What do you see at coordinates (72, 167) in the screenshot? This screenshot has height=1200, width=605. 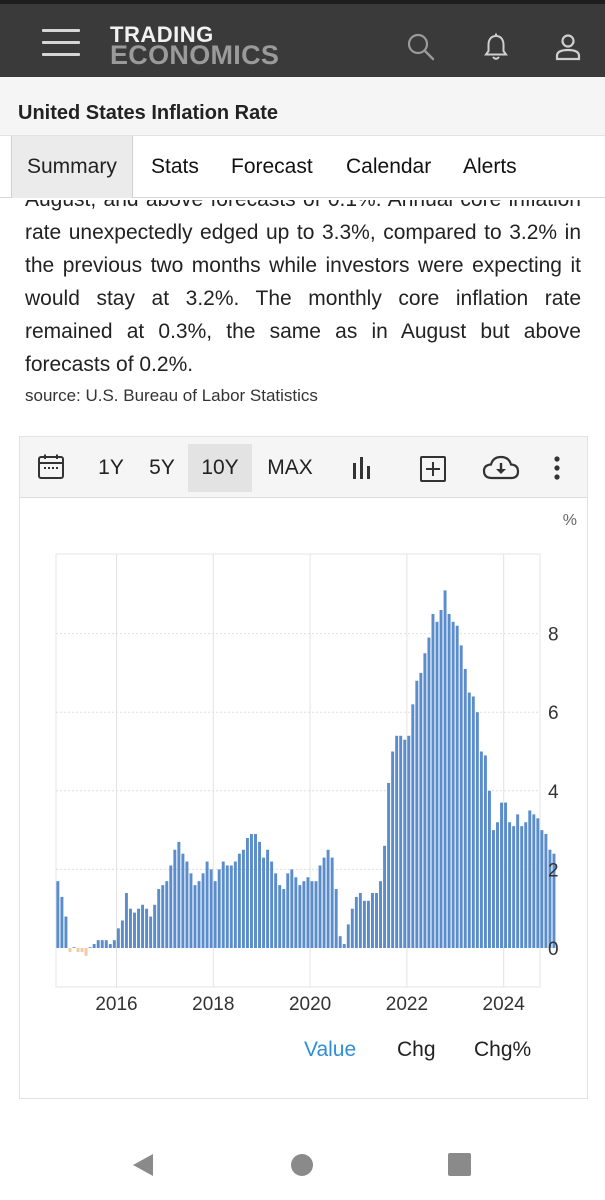 I see `tab-summary: Summary` at bounding box center [72, 167].